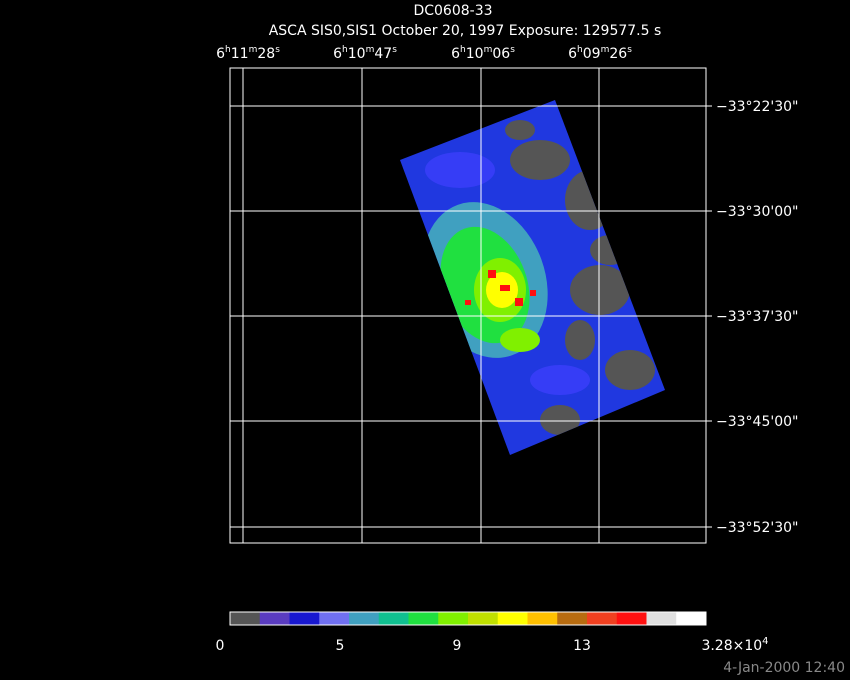  I want to click on colorbar-label: 13, so click(582, 646).